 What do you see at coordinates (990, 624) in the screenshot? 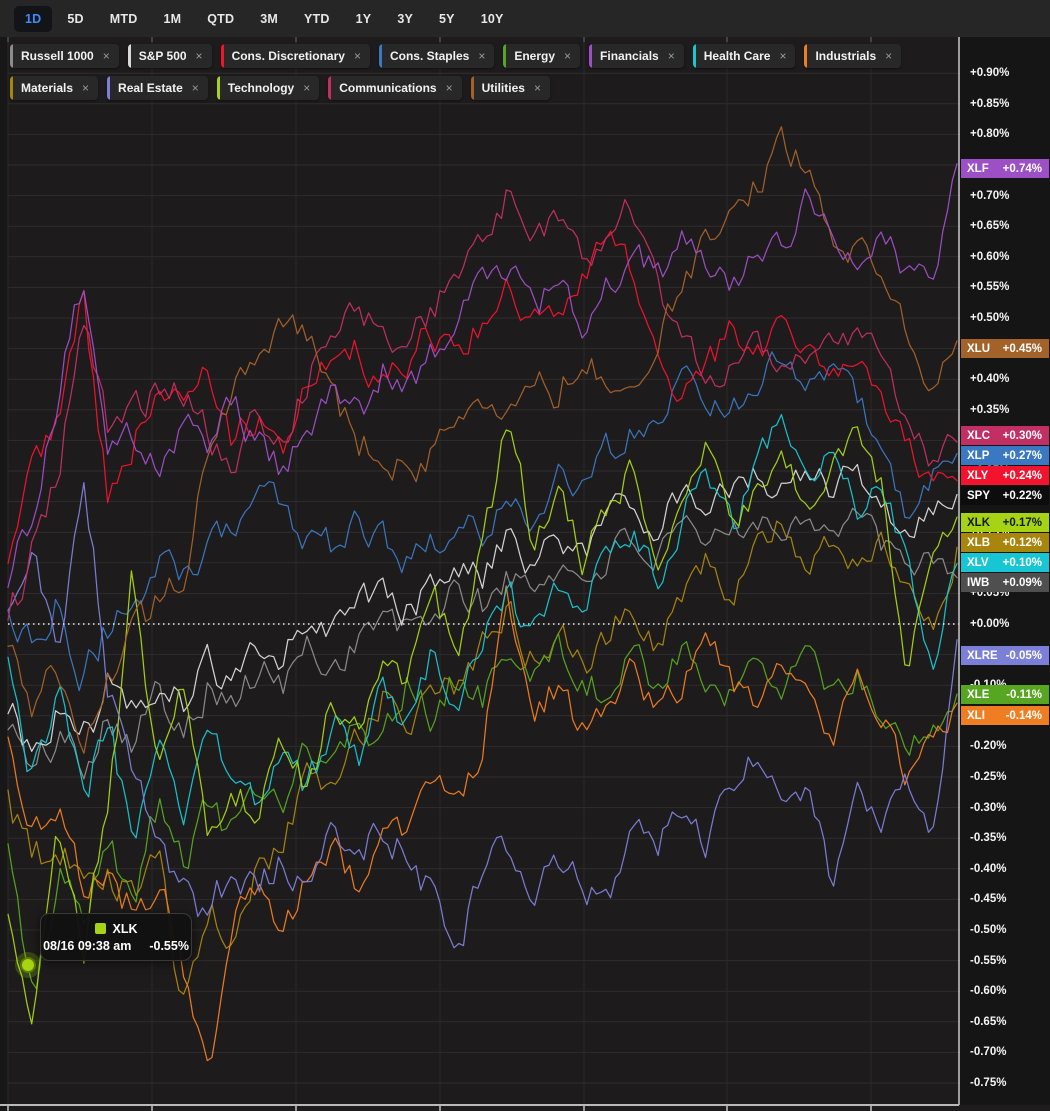
I see `y-axis-label: +0.00%` at bounding box center [990, 624].